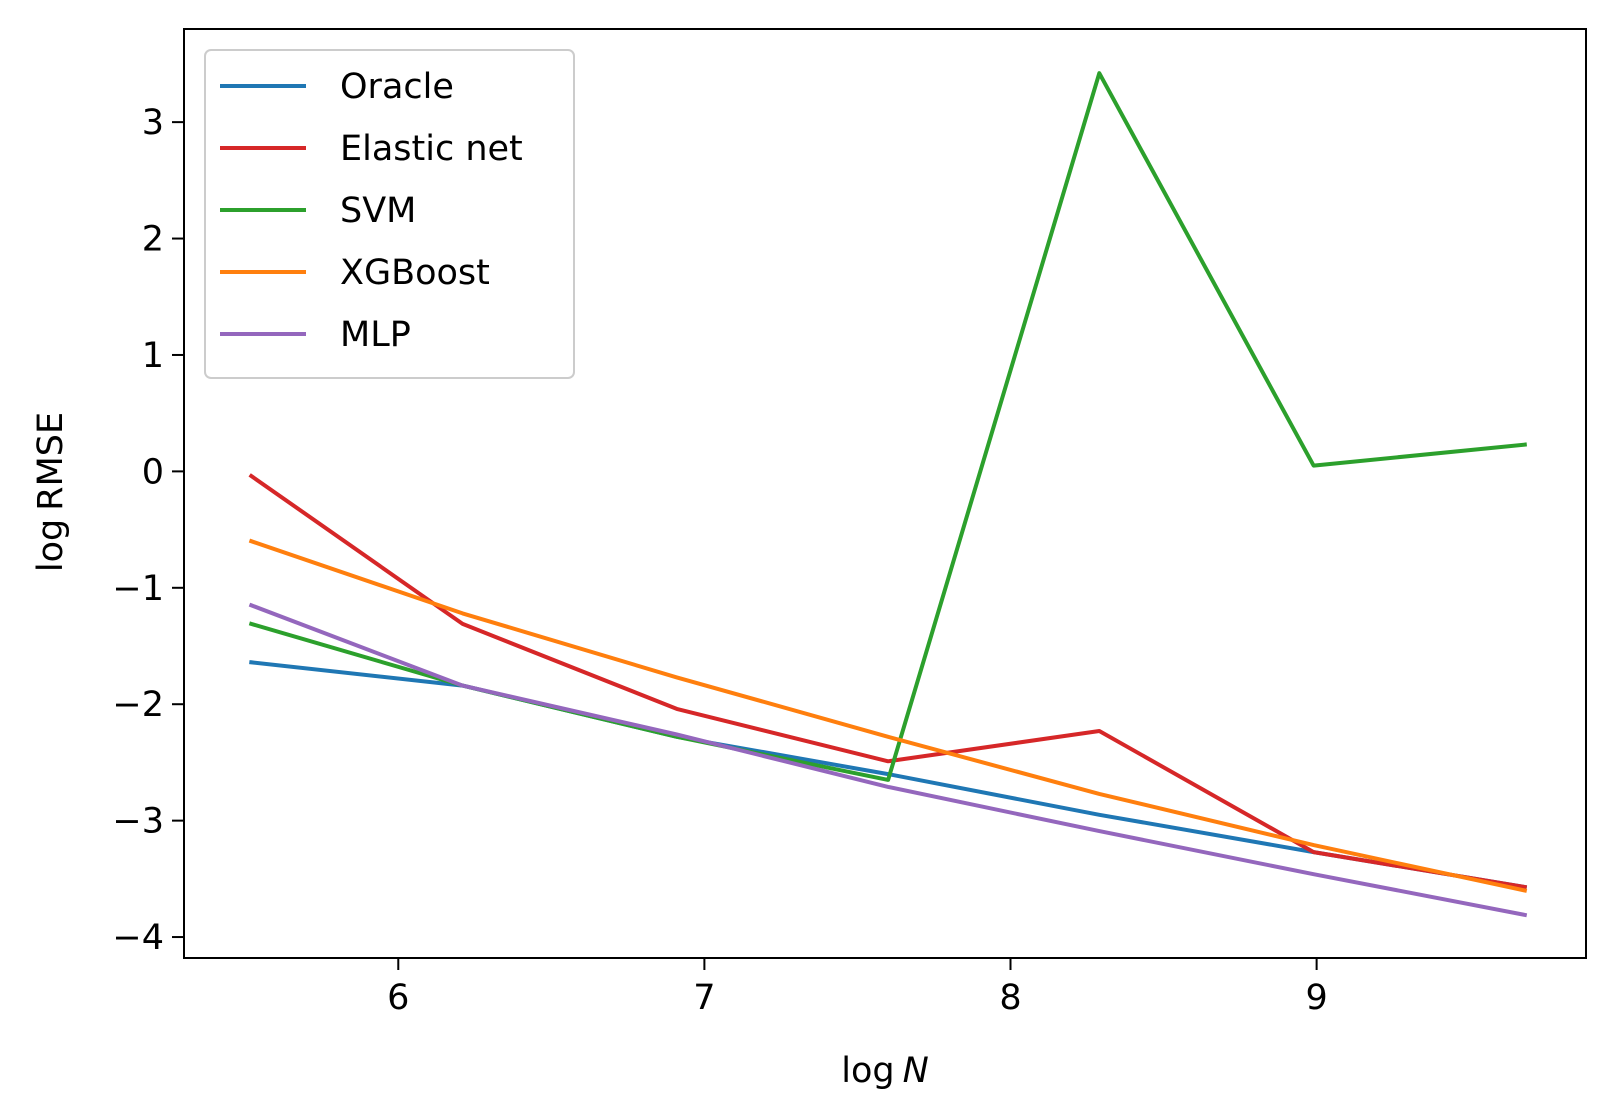  Describe the element at coordinates (431, 149) in the screenshot. I see `legend-label-elastic-net: Elastic net` at that location.